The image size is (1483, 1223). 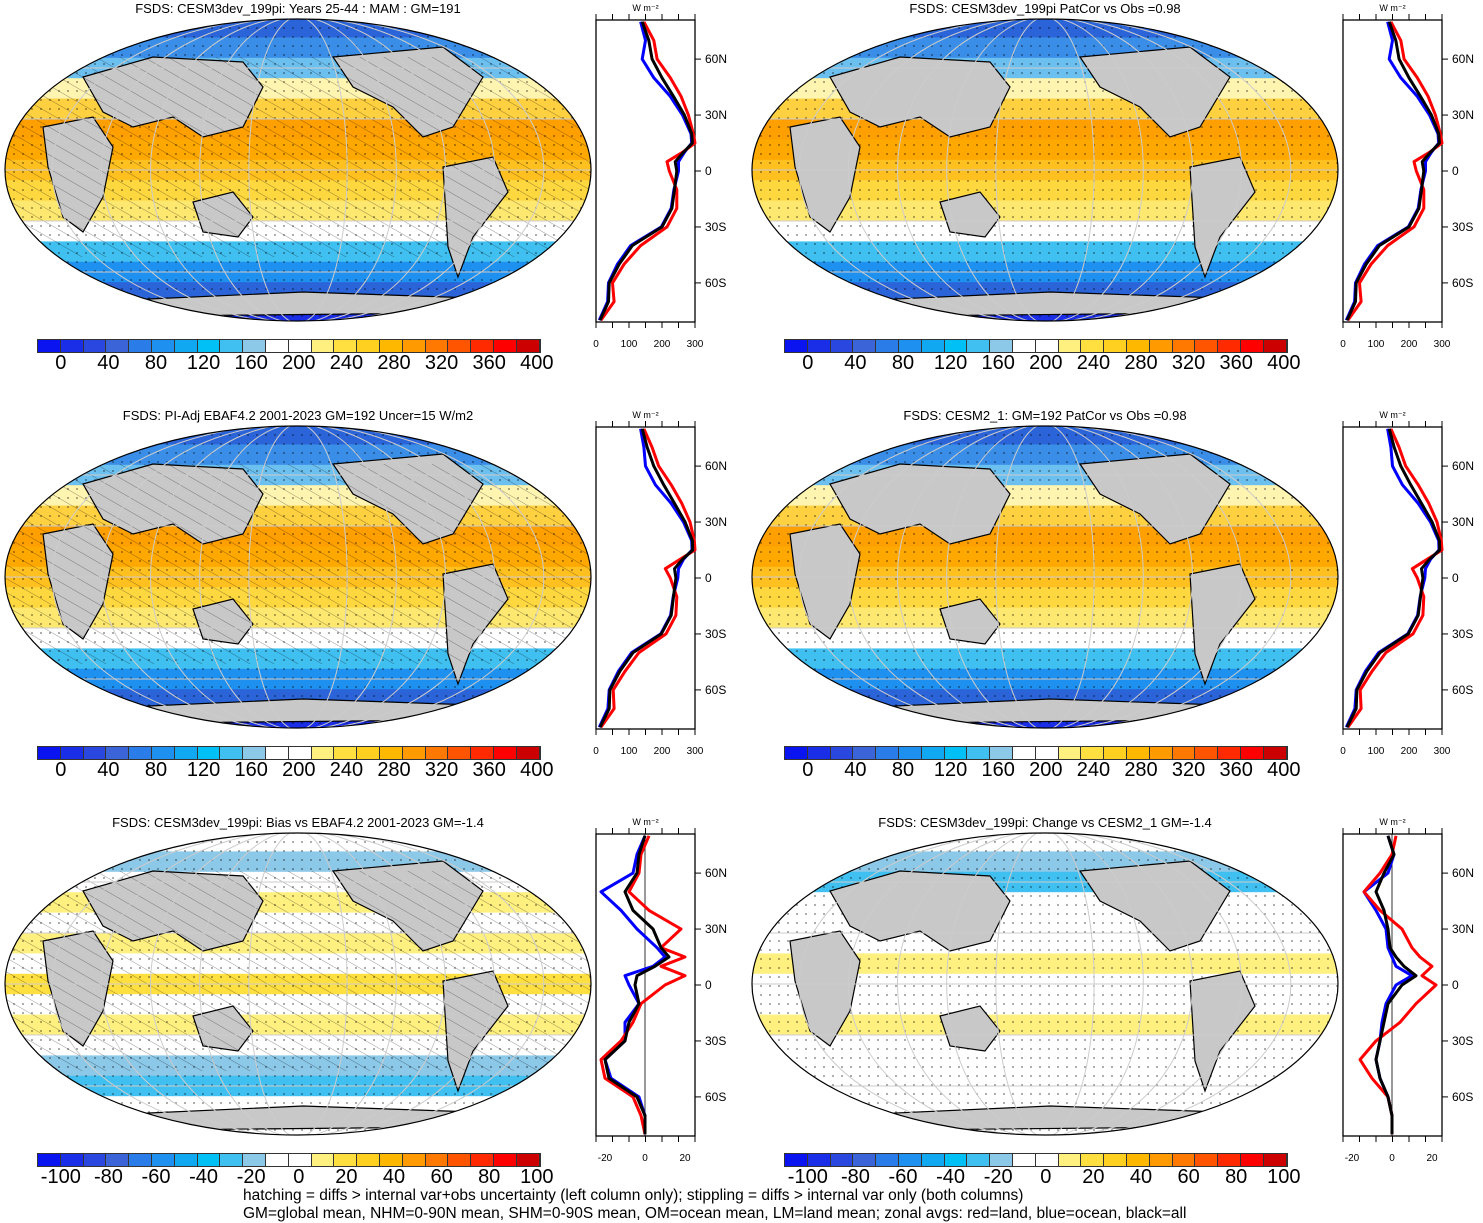 I want to click on map-border, so click(x=298, y=577).